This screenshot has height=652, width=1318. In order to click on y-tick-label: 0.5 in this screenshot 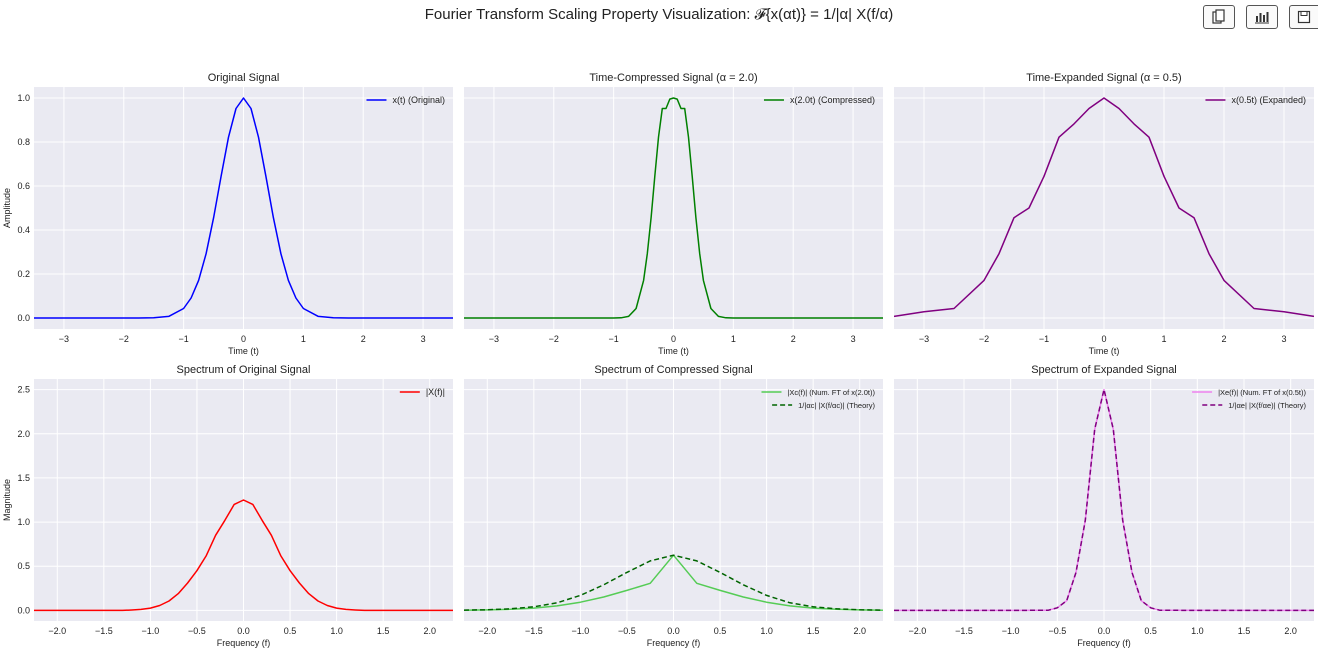, I will do `click(23, 566)`.